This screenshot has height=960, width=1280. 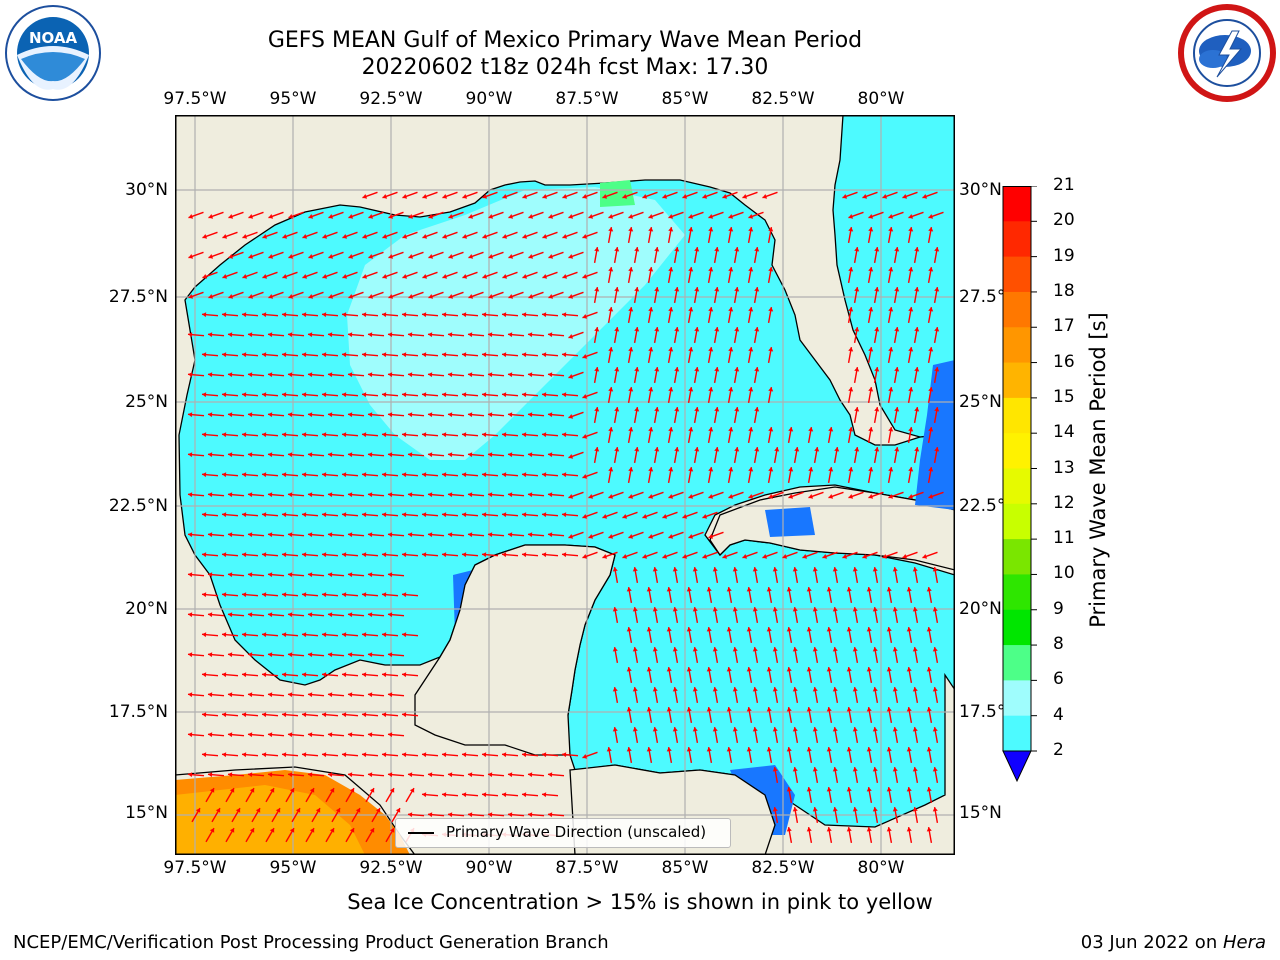 What do you see at coordinates (980, 190) in the screenshot?
I see `lat-label-right-0: 30°N` at bounding box center [980, 190].